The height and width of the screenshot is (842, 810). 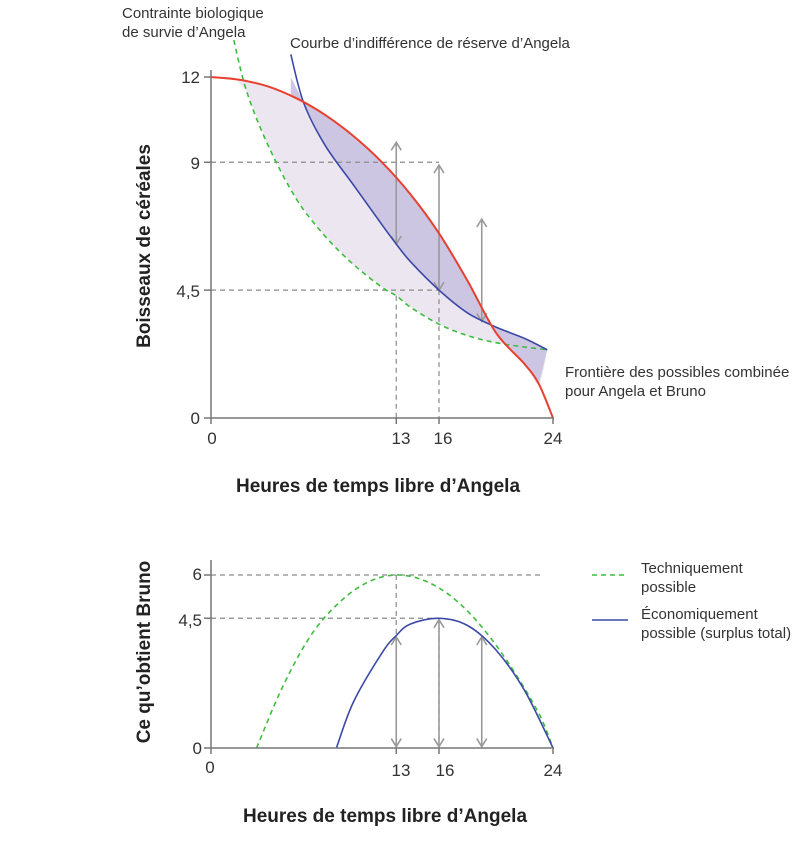 I want to click on top-y-axis-title: Boisseaux de céréales, so click(x=144, y=246).